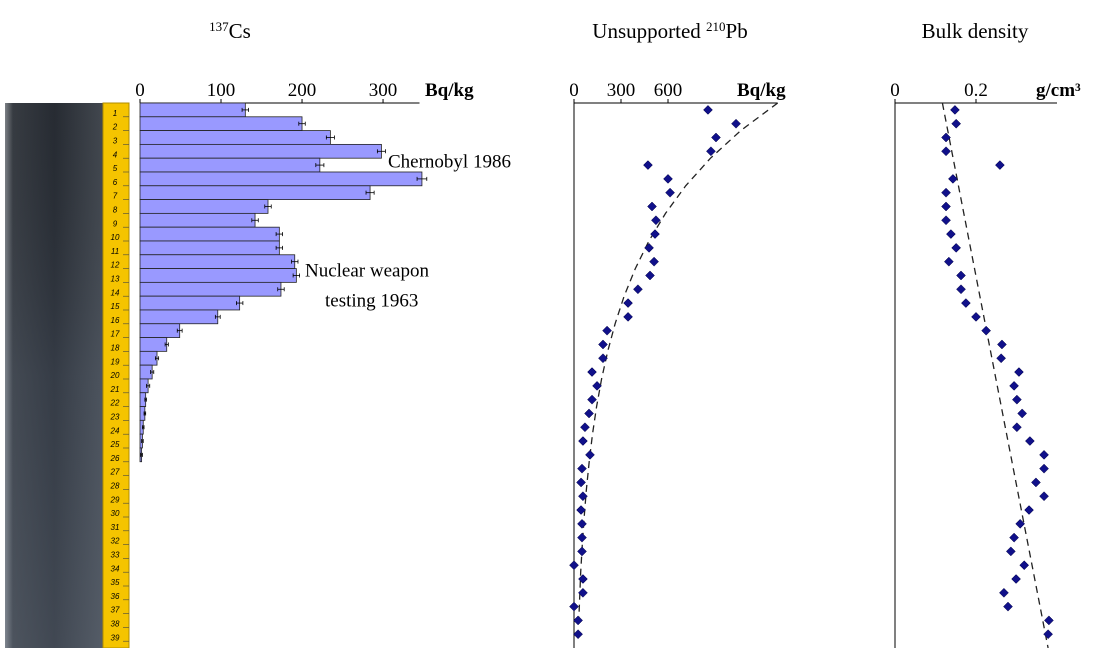  I want to click on ruler-label: 37, so click(115, 610).